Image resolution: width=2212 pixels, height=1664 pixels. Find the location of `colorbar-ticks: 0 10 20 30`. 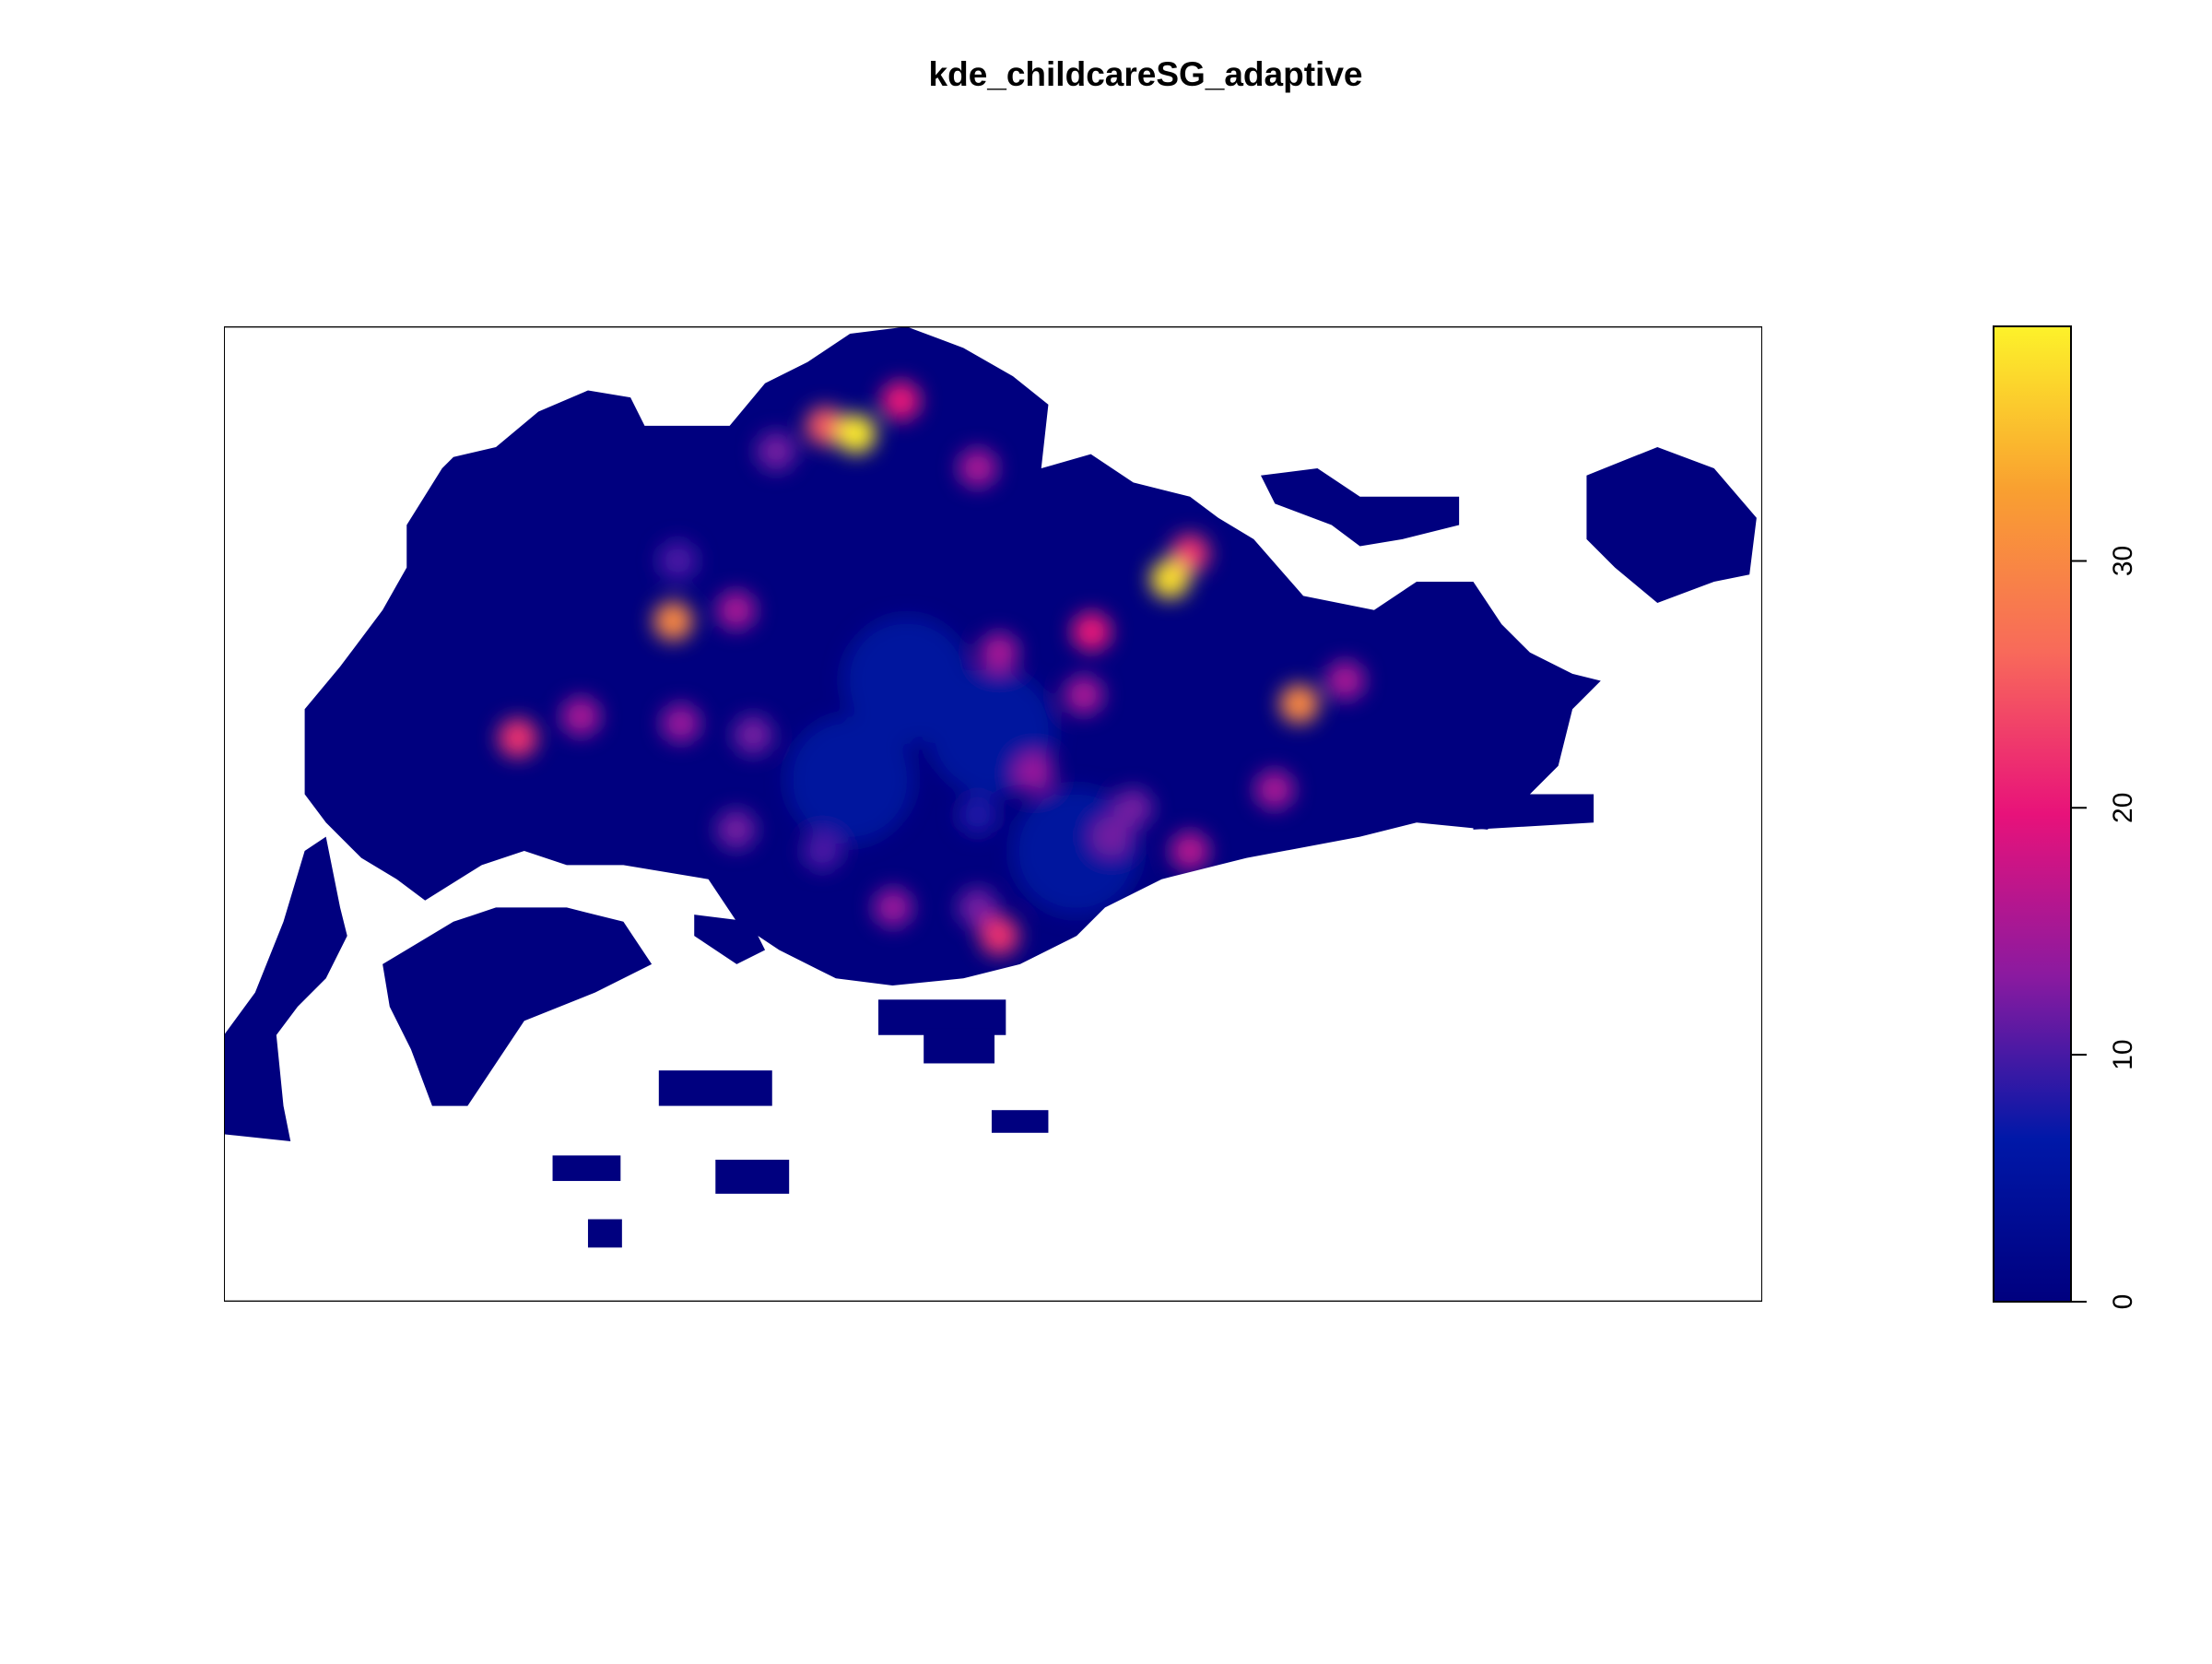

colorbar-ticks: 0 10 20 30 is located at coordinates (2104, 928).